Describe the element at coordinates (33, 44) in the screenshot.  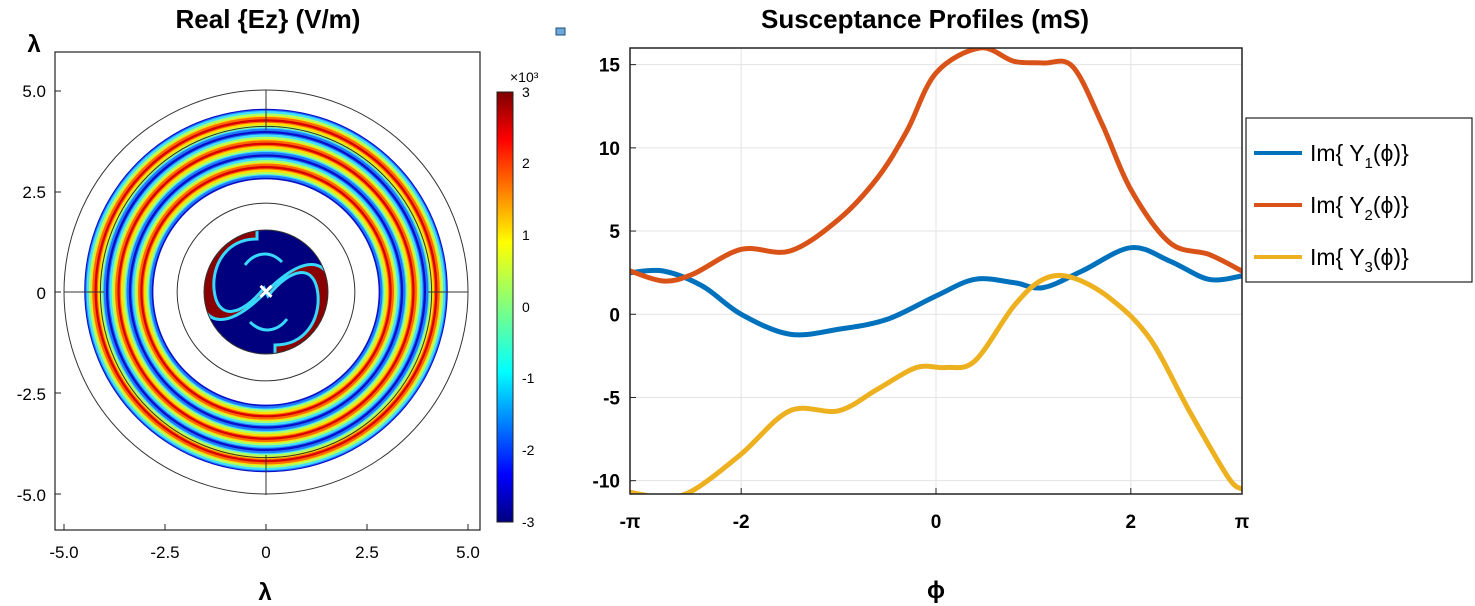
I see `field-map-y-label: λ` at that location.